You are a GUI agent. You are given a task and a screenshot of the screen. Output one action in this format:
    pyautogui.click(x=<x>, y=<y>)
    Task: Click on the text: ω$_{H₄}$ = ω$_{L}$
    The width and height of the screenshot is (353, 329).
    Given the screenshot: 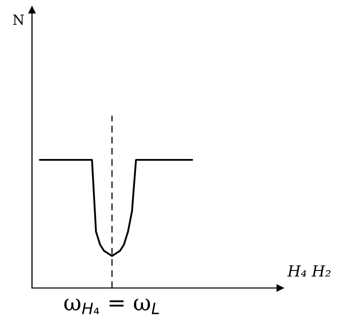 What is the action you would take?
    pyautogui.click(x=112, y=306)
    